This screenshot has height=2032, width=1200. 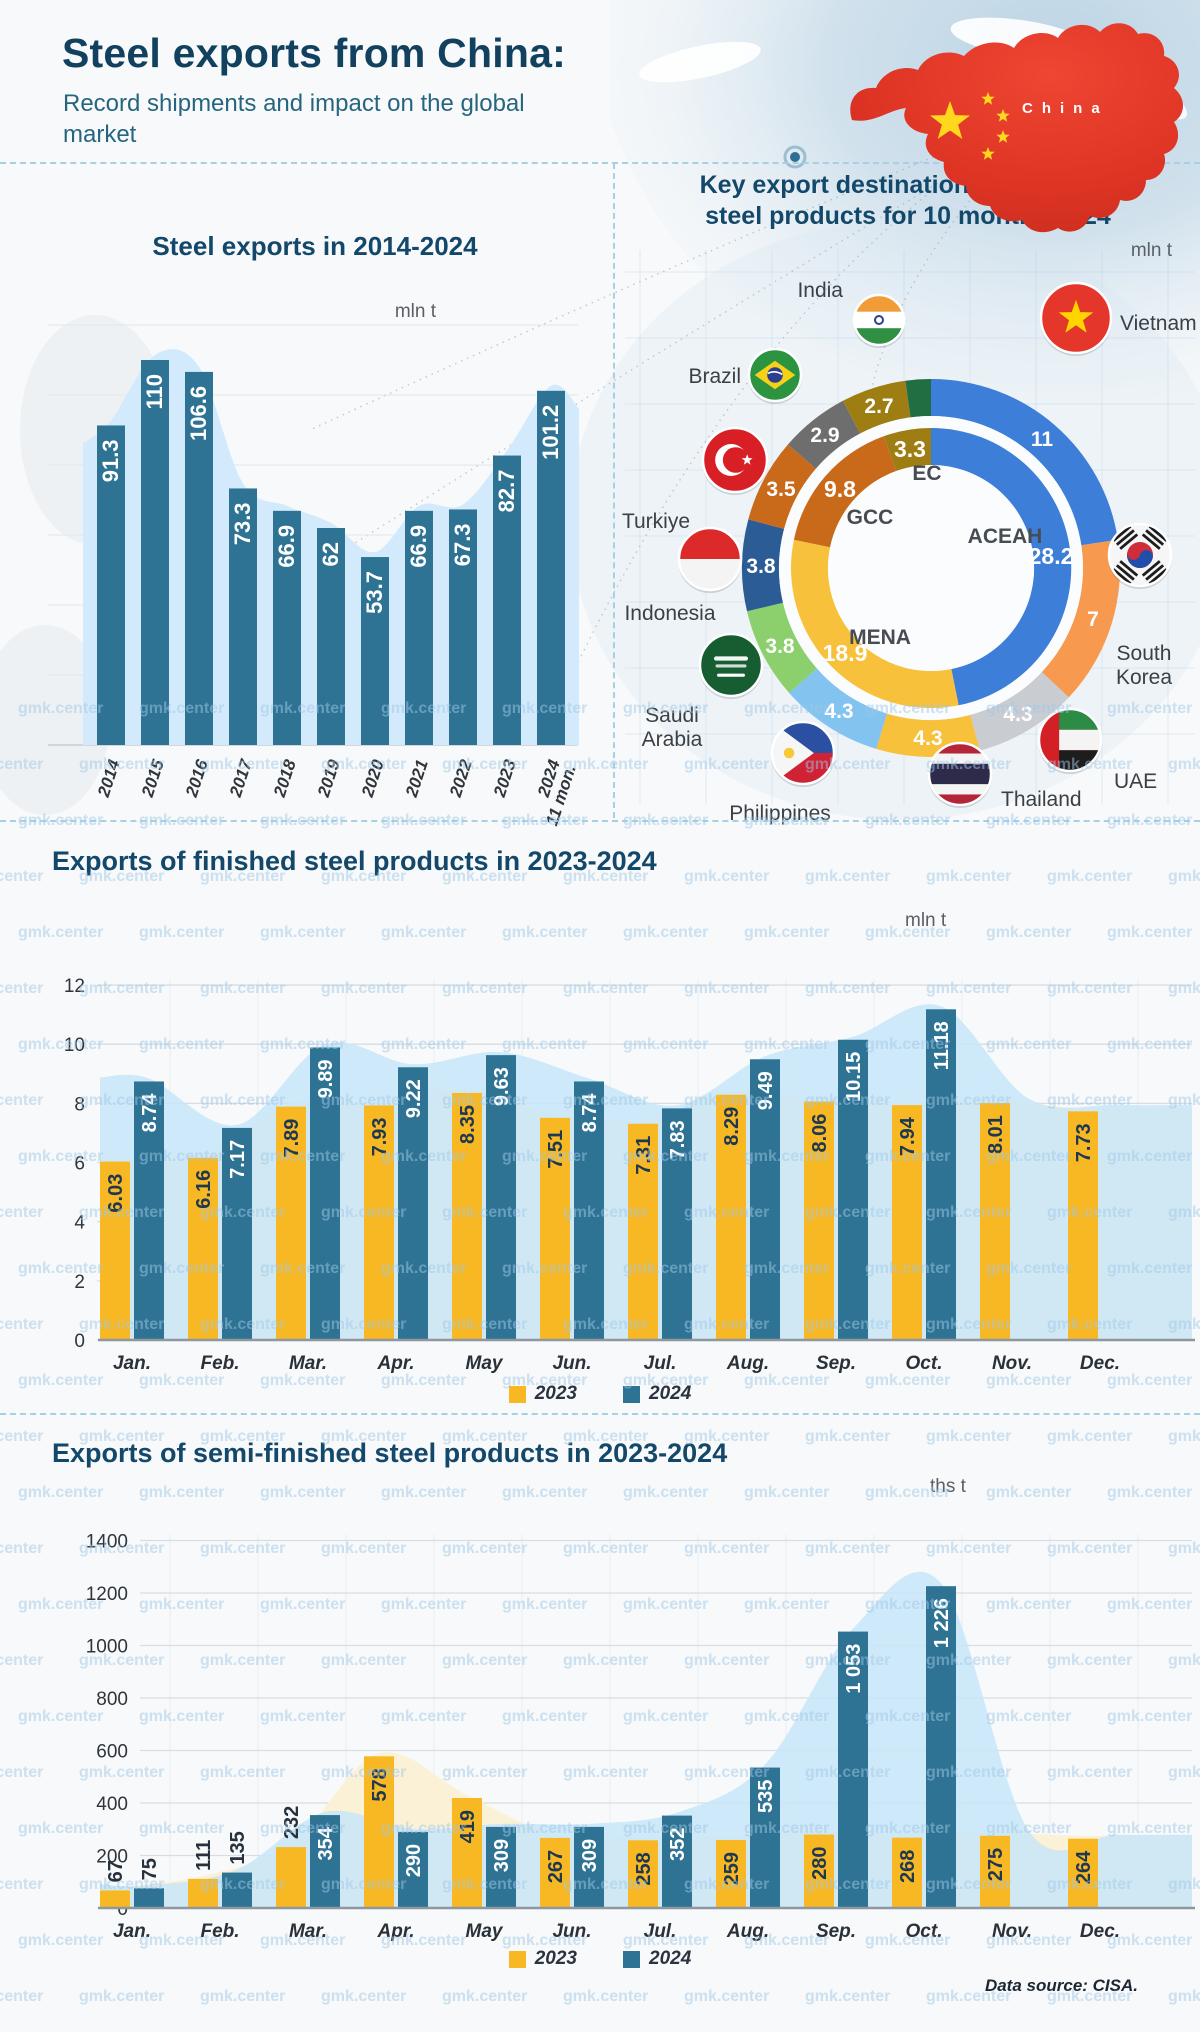 I want to click on c2-bar-2024-Feb., so click(x=237, y=1233).